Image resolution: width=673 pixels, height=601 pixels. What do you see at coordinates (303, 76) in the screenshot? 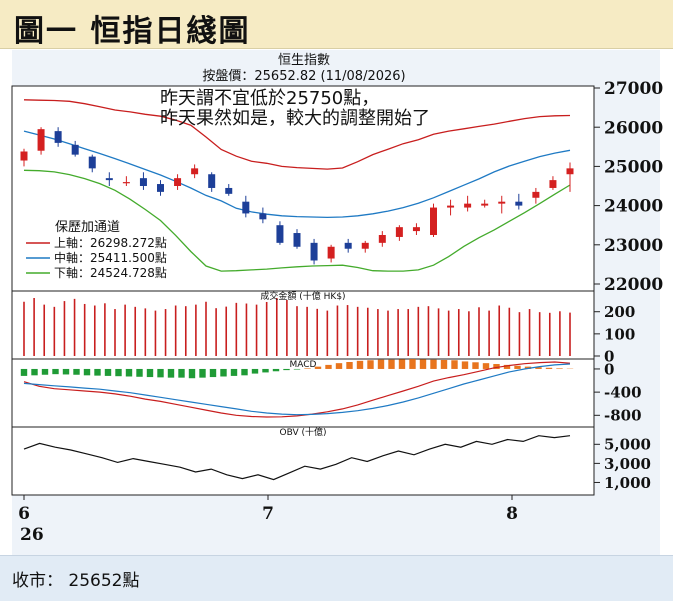
I see `chart-subtitle: 按盤價：25652.82 (11/08/2026)` at bounding box center [303, 76].